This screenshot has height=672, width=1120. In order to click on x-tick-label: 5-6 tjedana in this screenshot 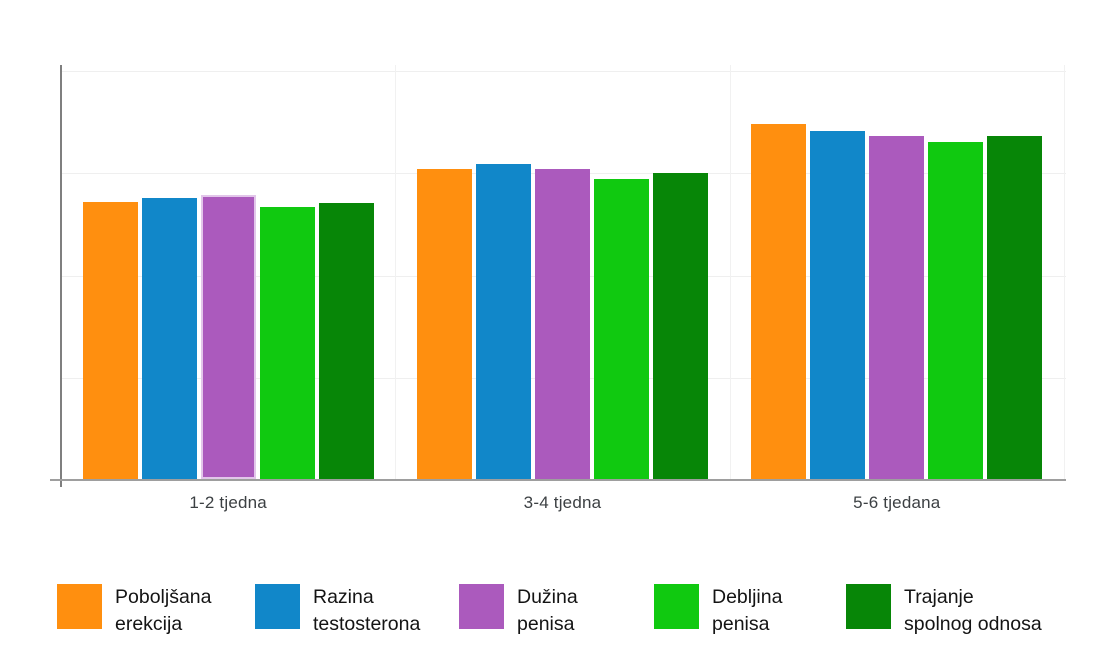, I will do `click(897, 502)`.